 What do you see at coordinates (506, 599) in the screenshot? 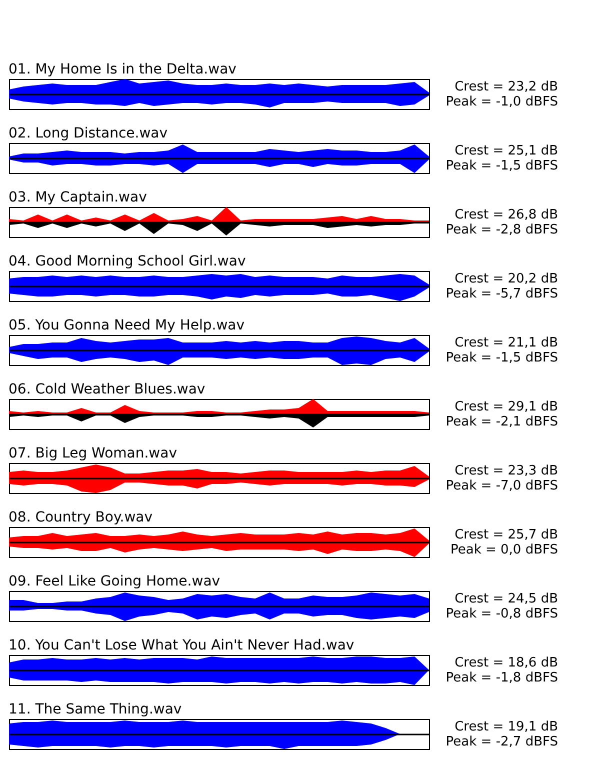
I see `text: Crest = 24,5 dB` at bounding box center [506, 599].